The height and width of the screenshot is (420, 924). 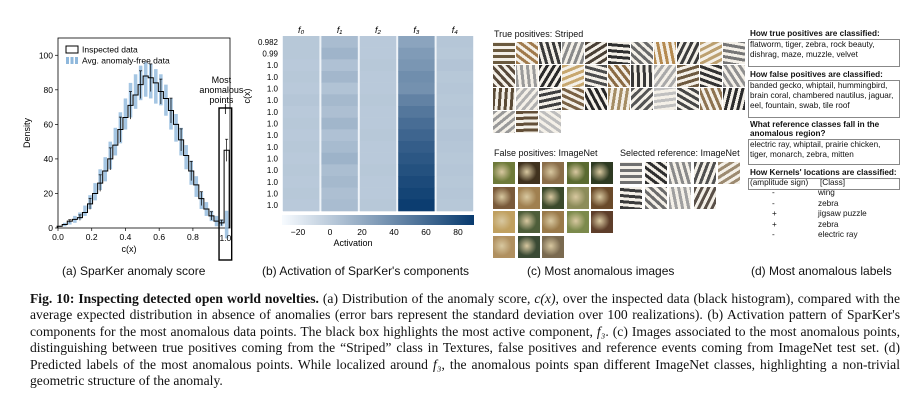 I want to click on caption-f3-b: f₃, so click(x=437, y=364).